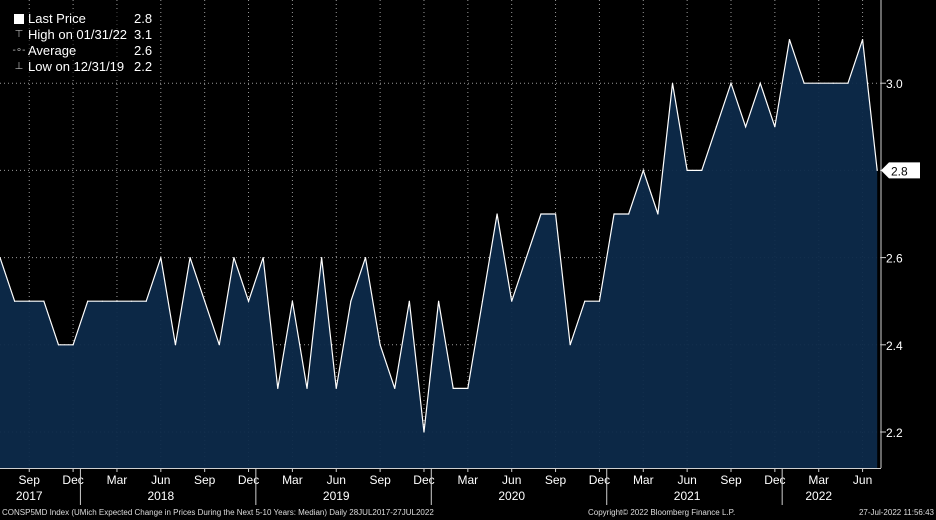  Describe the element at coordinates (82, 51) in the screenshot. I see `legend-row-average: -∘- Average 2.6` at that location.